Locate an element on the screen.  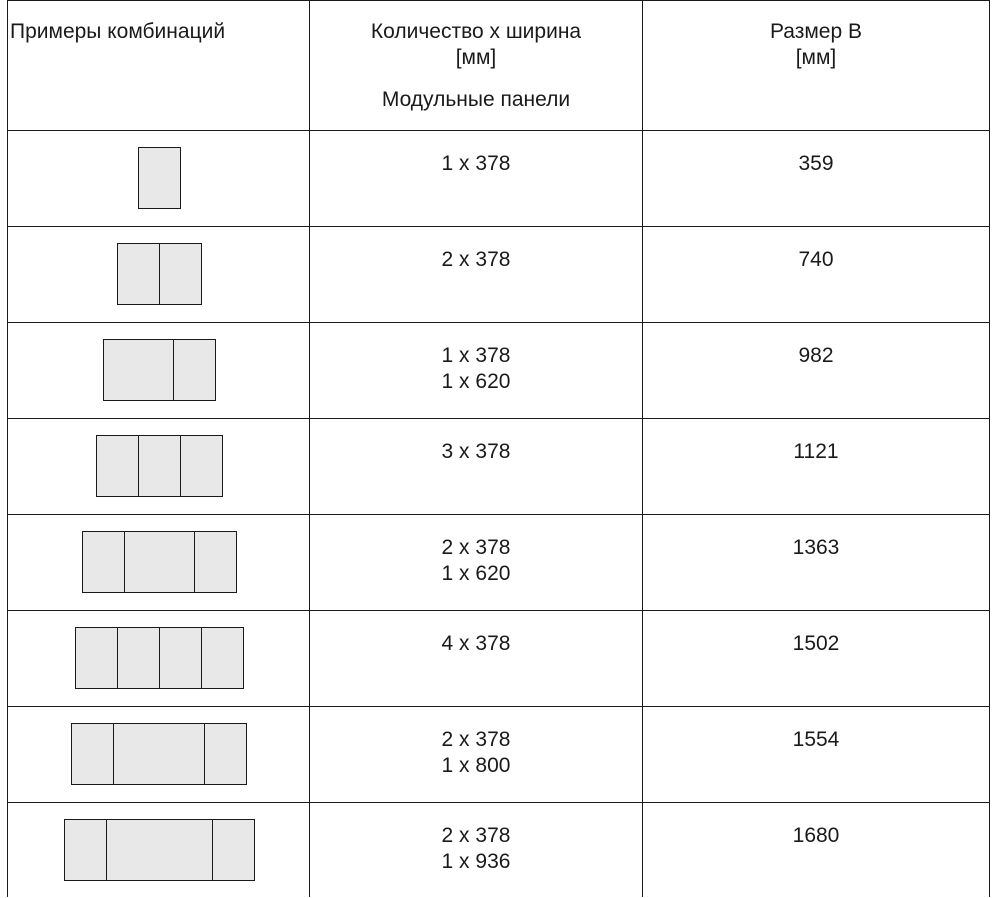
quantity-width-cell: 2 x 378 1 x 800 is located at coordinates (476, 754).